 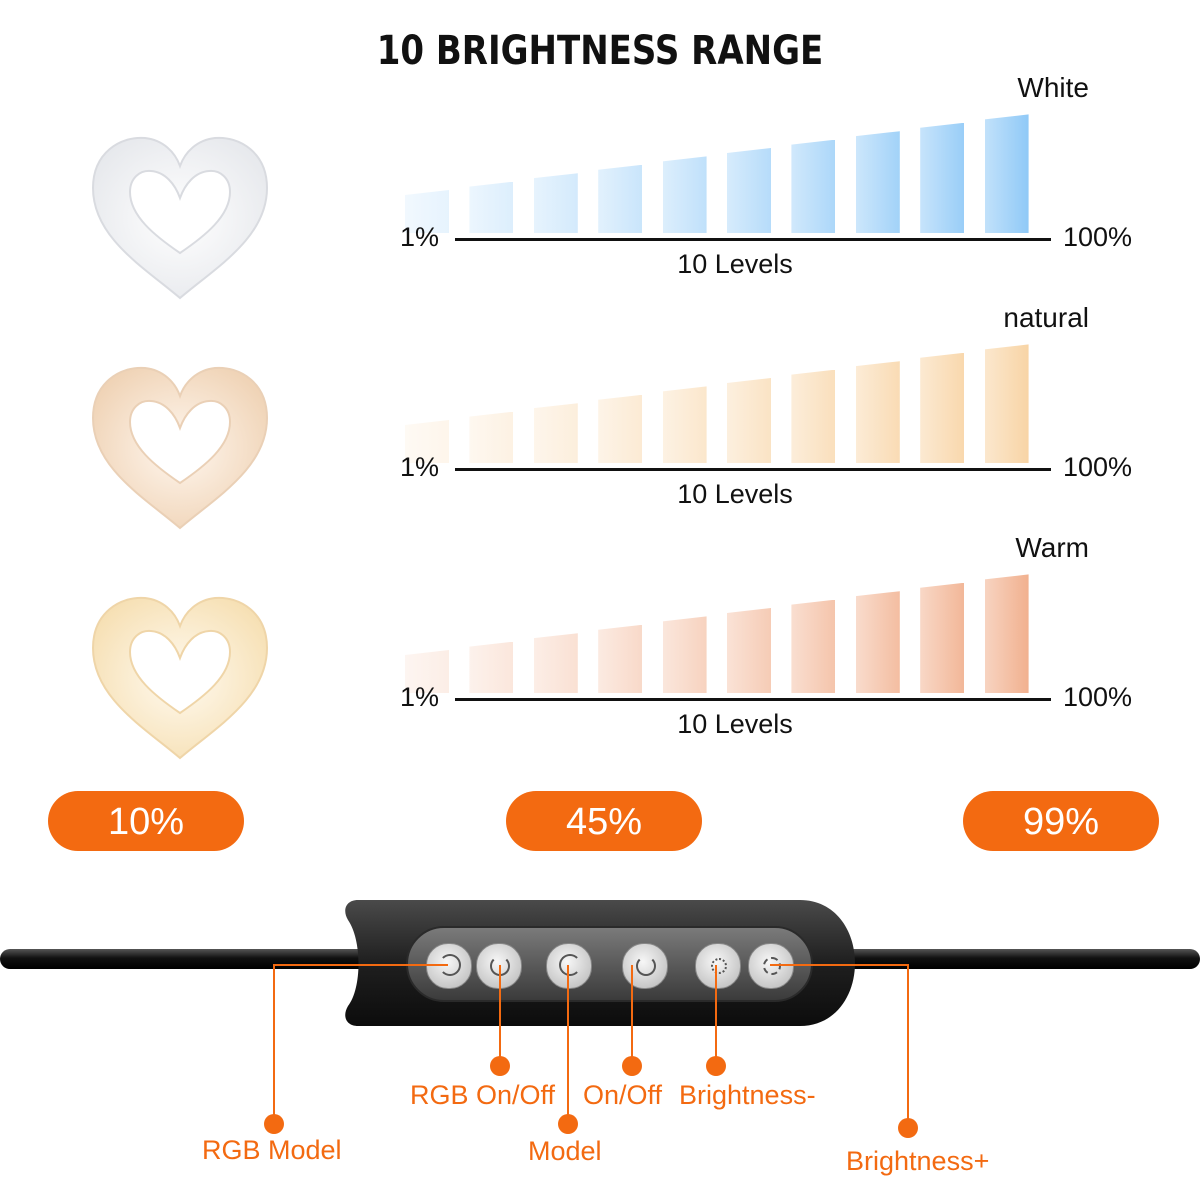 I want to click on brightness-down-button, so click(x=718, y=966).